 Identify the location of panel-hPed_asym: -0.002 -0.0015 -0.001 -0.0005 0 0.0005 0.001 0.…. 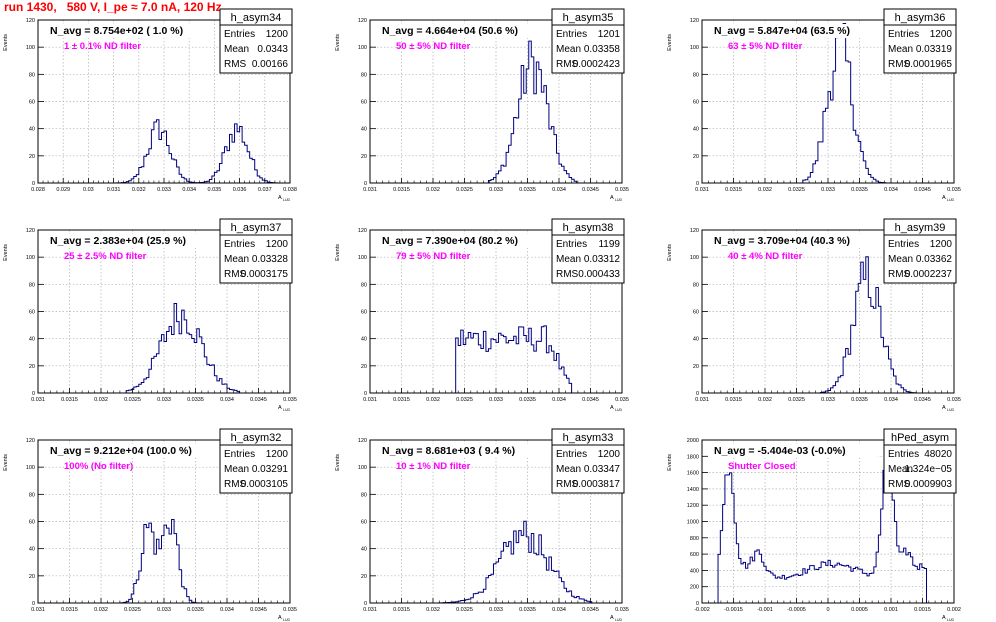
(814, 525).